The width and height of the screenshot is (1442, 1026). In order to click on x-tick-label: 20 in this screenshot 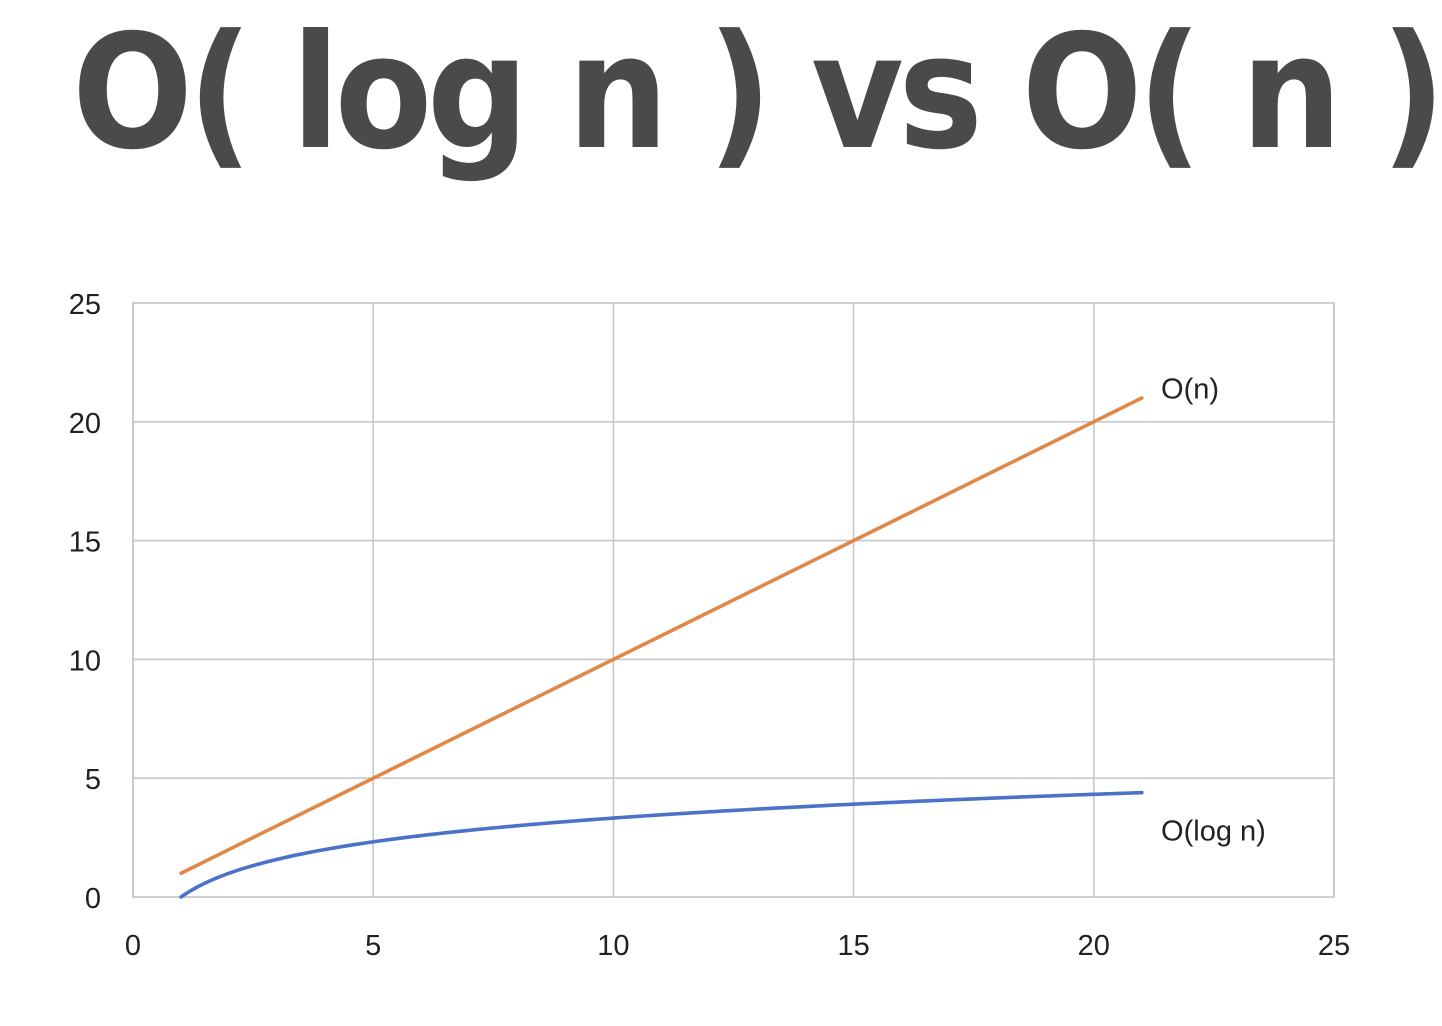, I will do `click(1094, 946)`.